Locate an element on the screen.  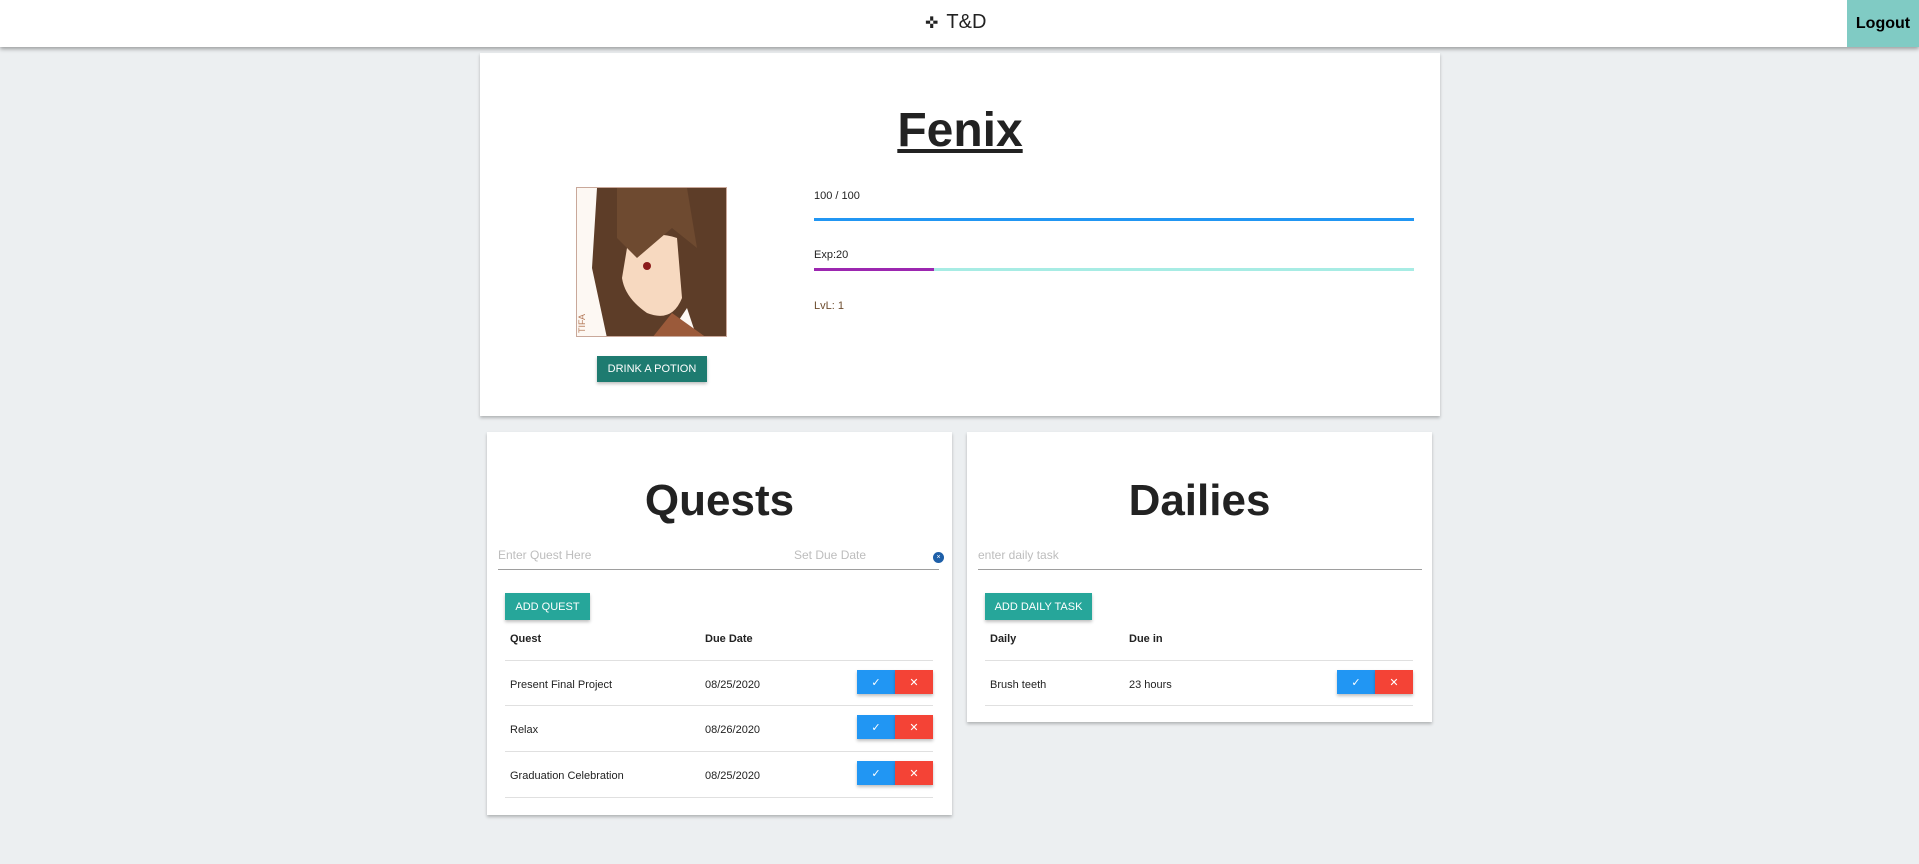
hp-bar is located at coordinates (1114, 219).